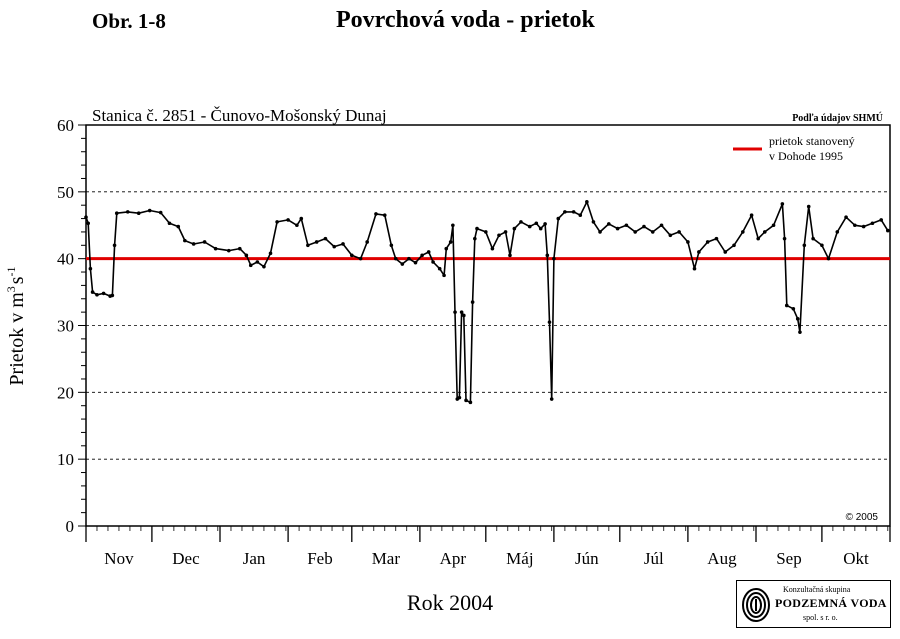 The image size is (900, 639). I want to click on figure-label: Obr. 1-8, so click(129, 21).